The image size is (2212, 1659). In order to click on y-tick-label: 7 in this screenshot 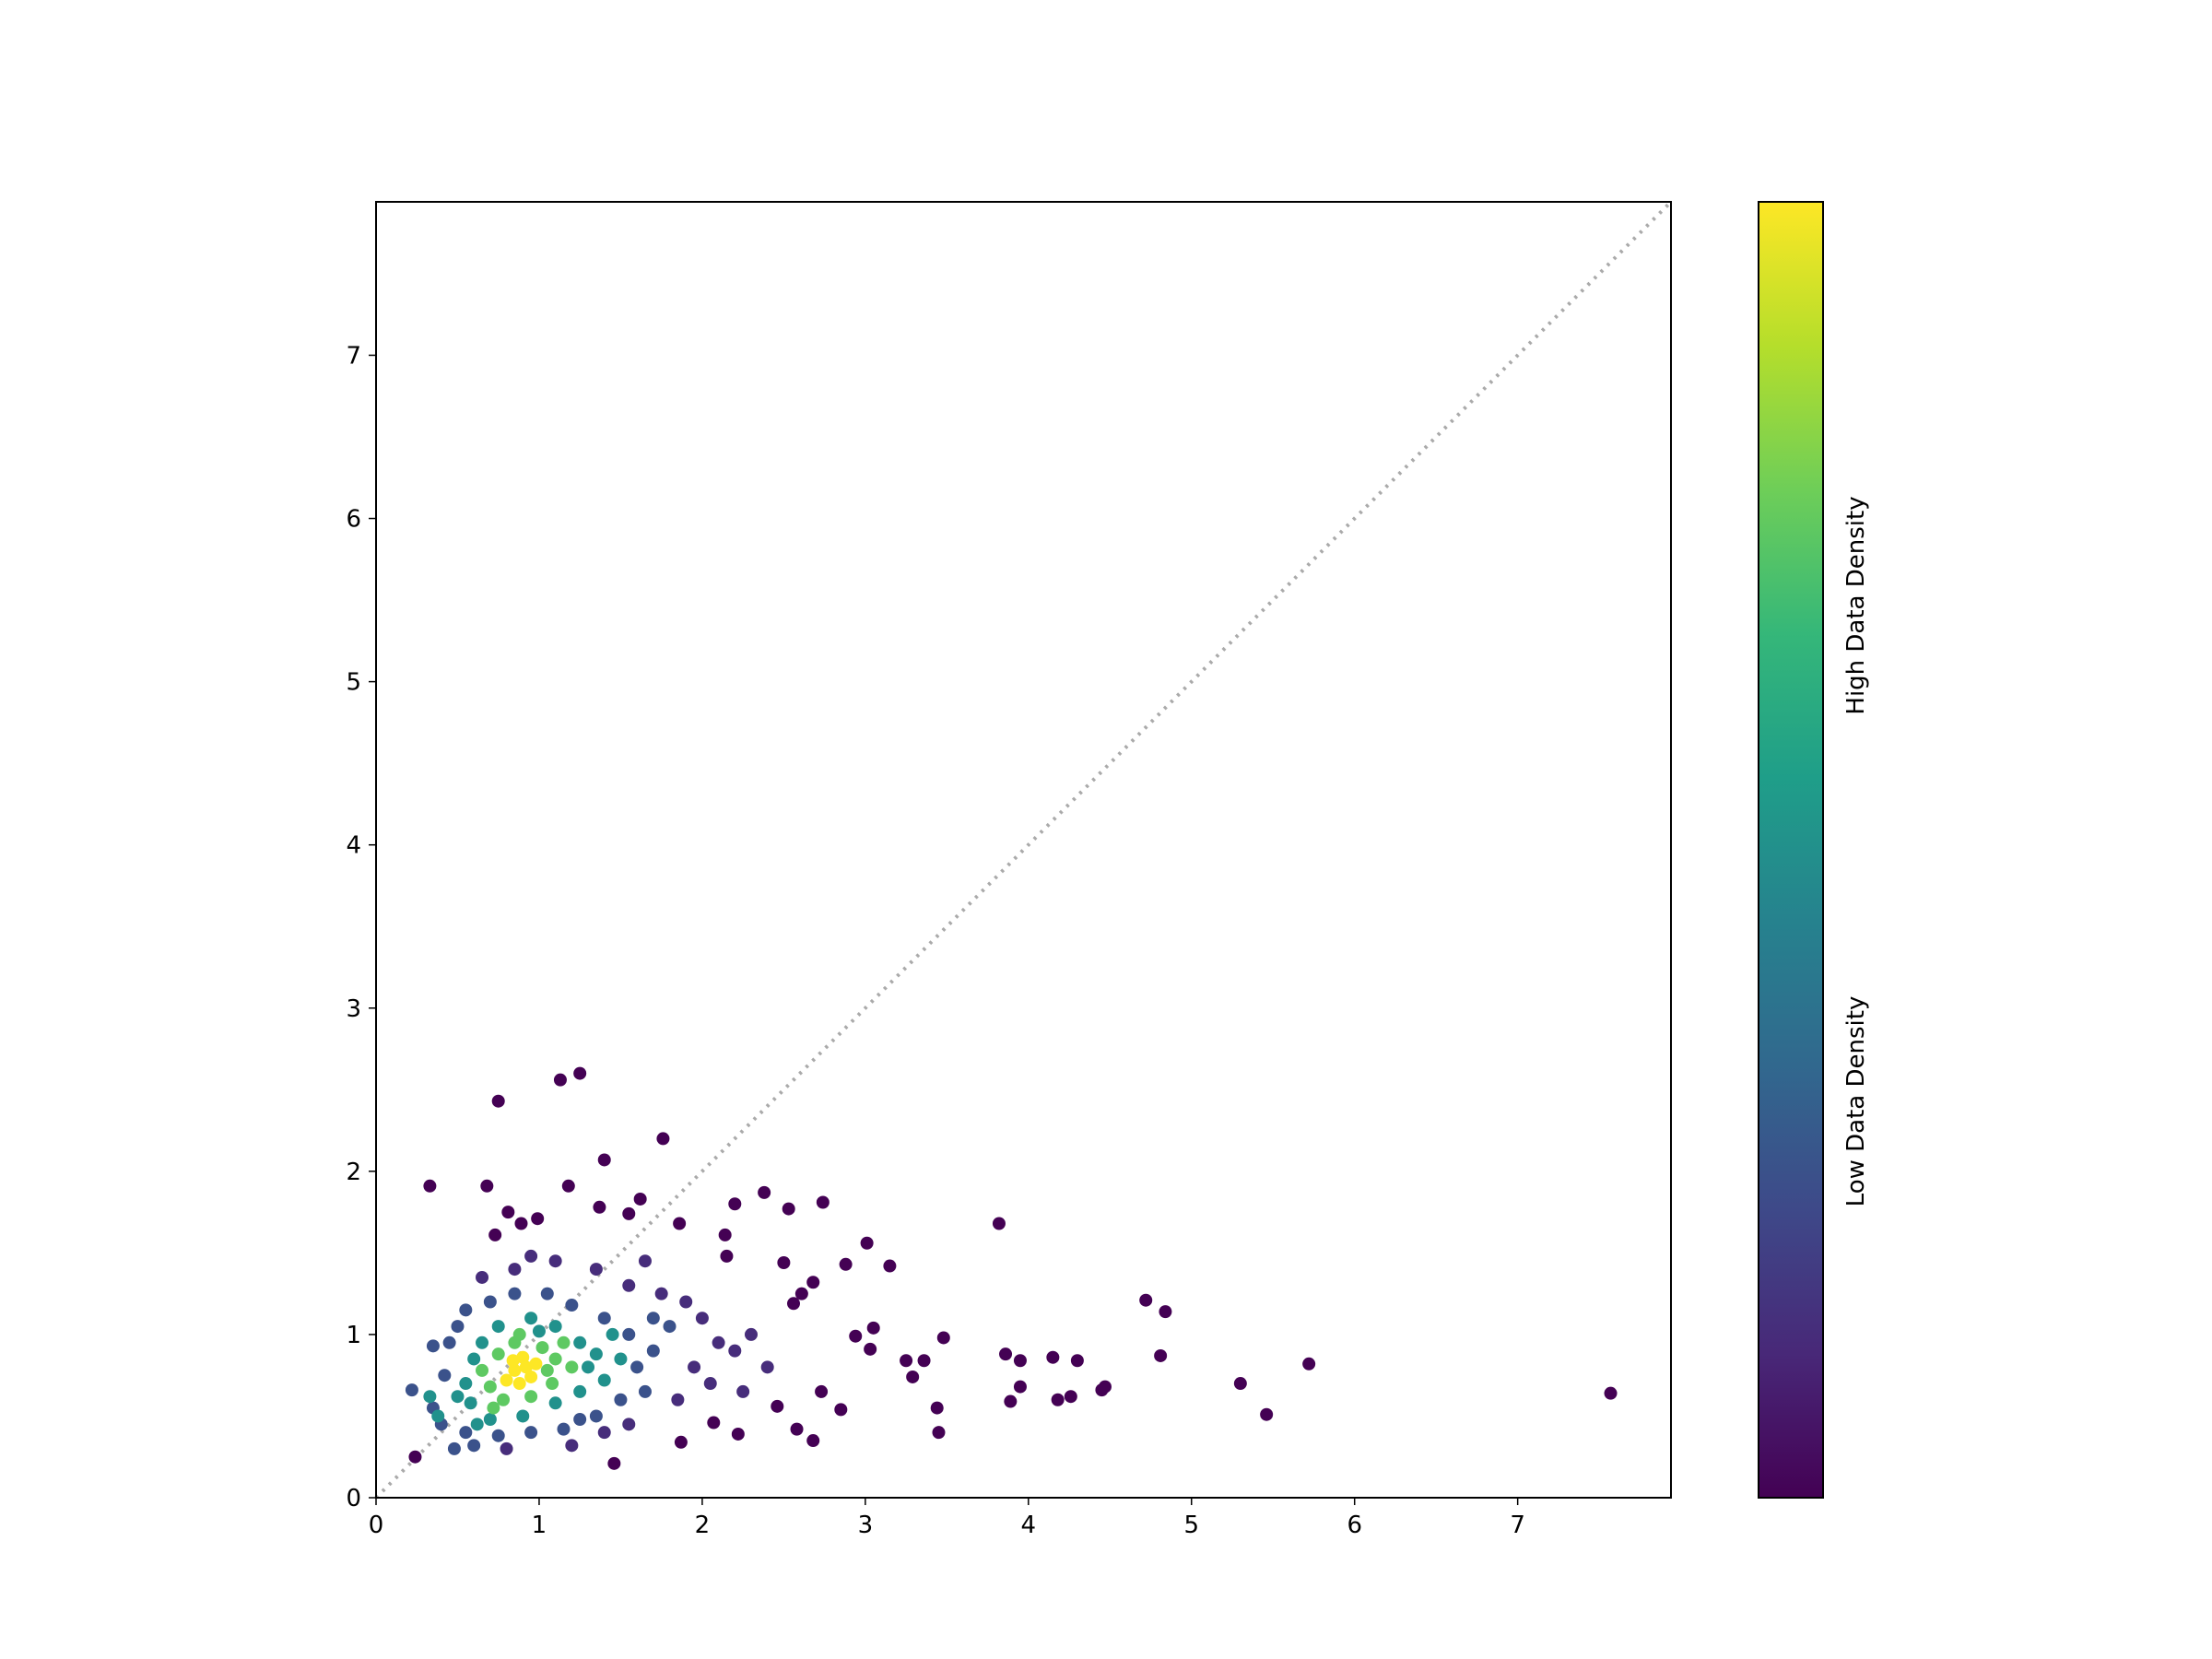, I will do `click(353, 356)`.